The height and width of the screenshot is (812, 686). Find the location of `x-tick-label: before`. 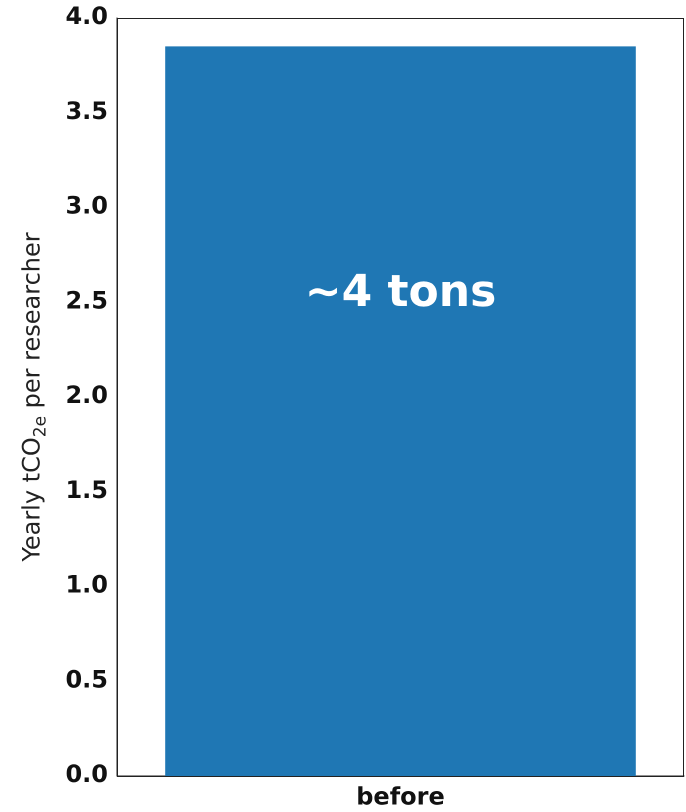

x-tick-label: before is located at coordinates (400, 796).